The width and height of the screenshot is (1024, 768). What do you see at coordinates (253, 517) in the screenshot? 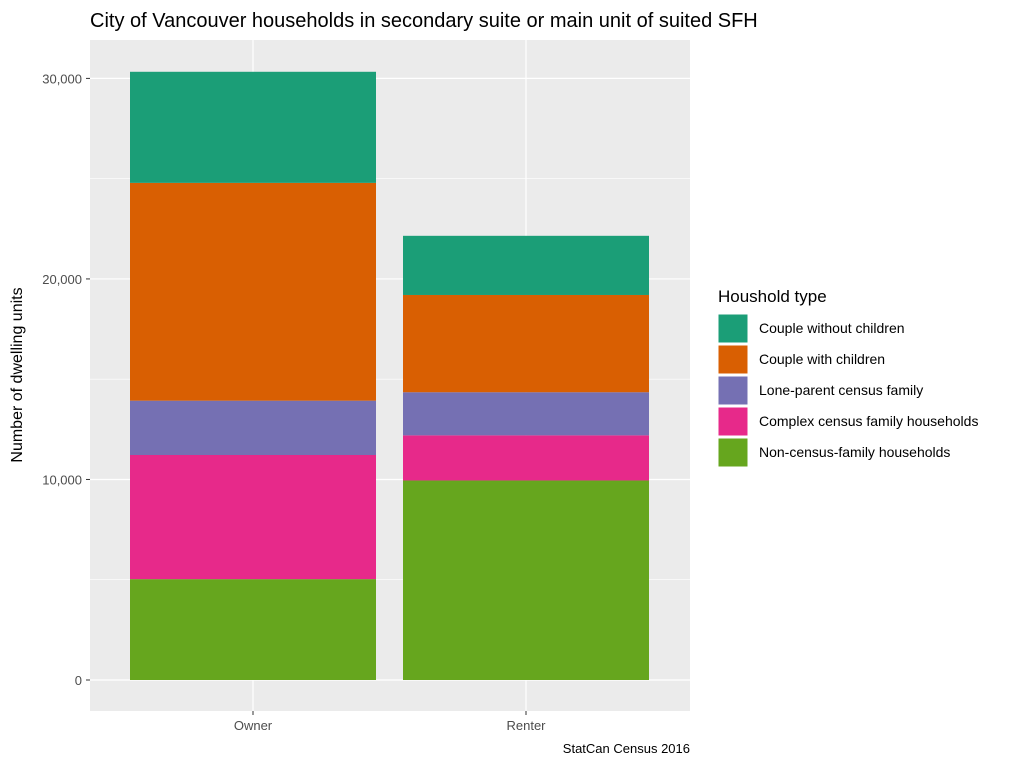
I see `bar-segment-owner-complex-census-family-households` at bounding box center [253, 517].